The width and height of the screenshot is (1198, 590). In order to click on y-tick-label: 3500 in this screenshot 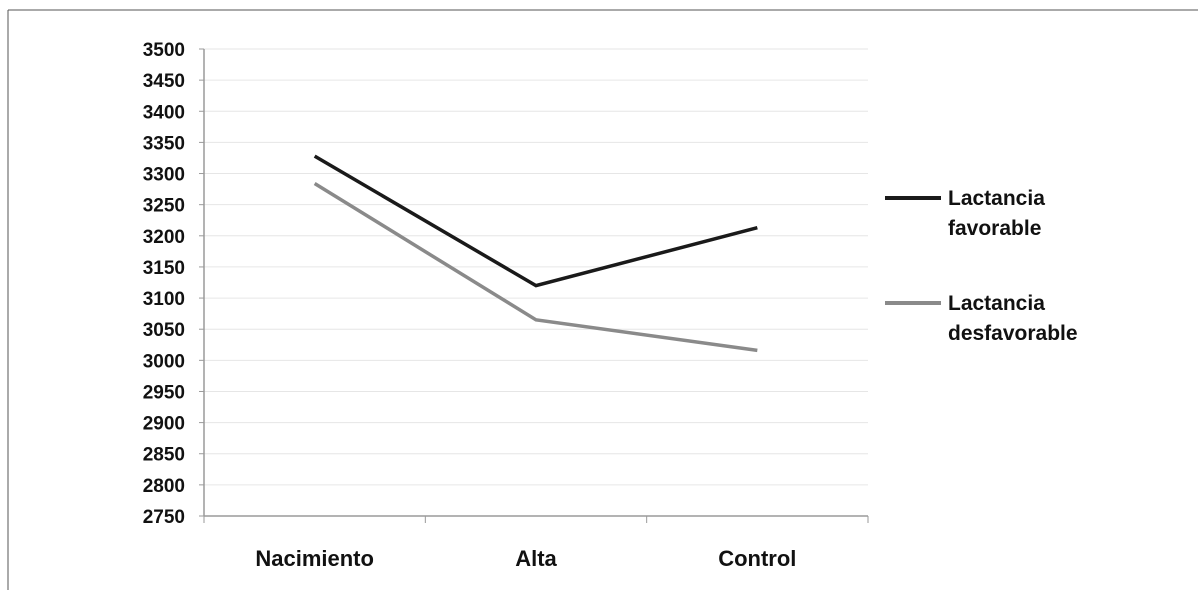, I will do `click(164, 50)`.